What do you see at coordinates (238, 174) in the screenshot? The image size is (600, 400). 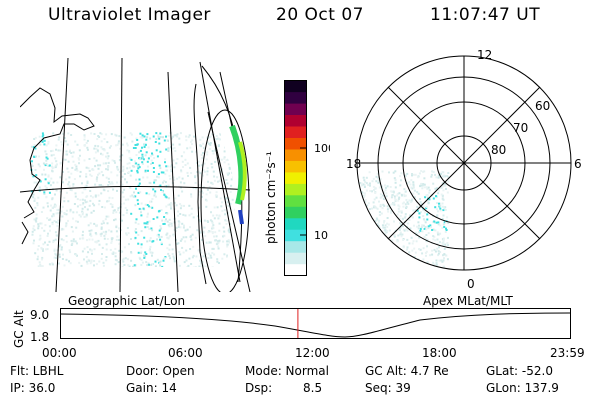 I see `auroral-limb-arc` at bounding box center [238, 174].